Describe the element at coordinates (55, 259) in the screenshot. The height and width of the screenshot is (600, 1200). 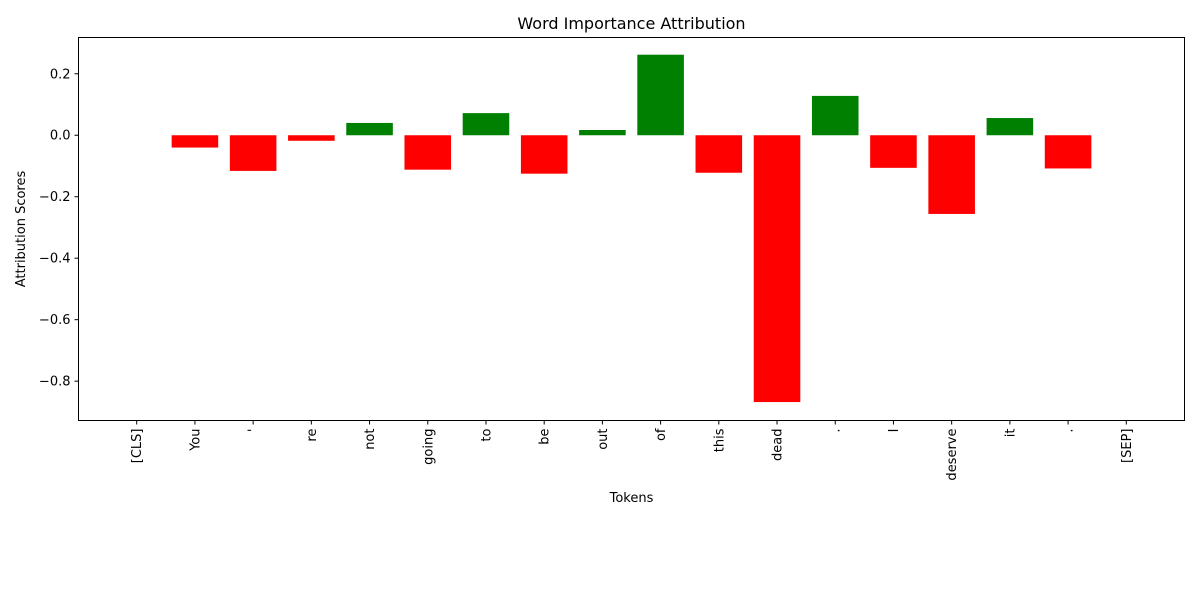
I see `y-tick-label: −0.4` at that location.